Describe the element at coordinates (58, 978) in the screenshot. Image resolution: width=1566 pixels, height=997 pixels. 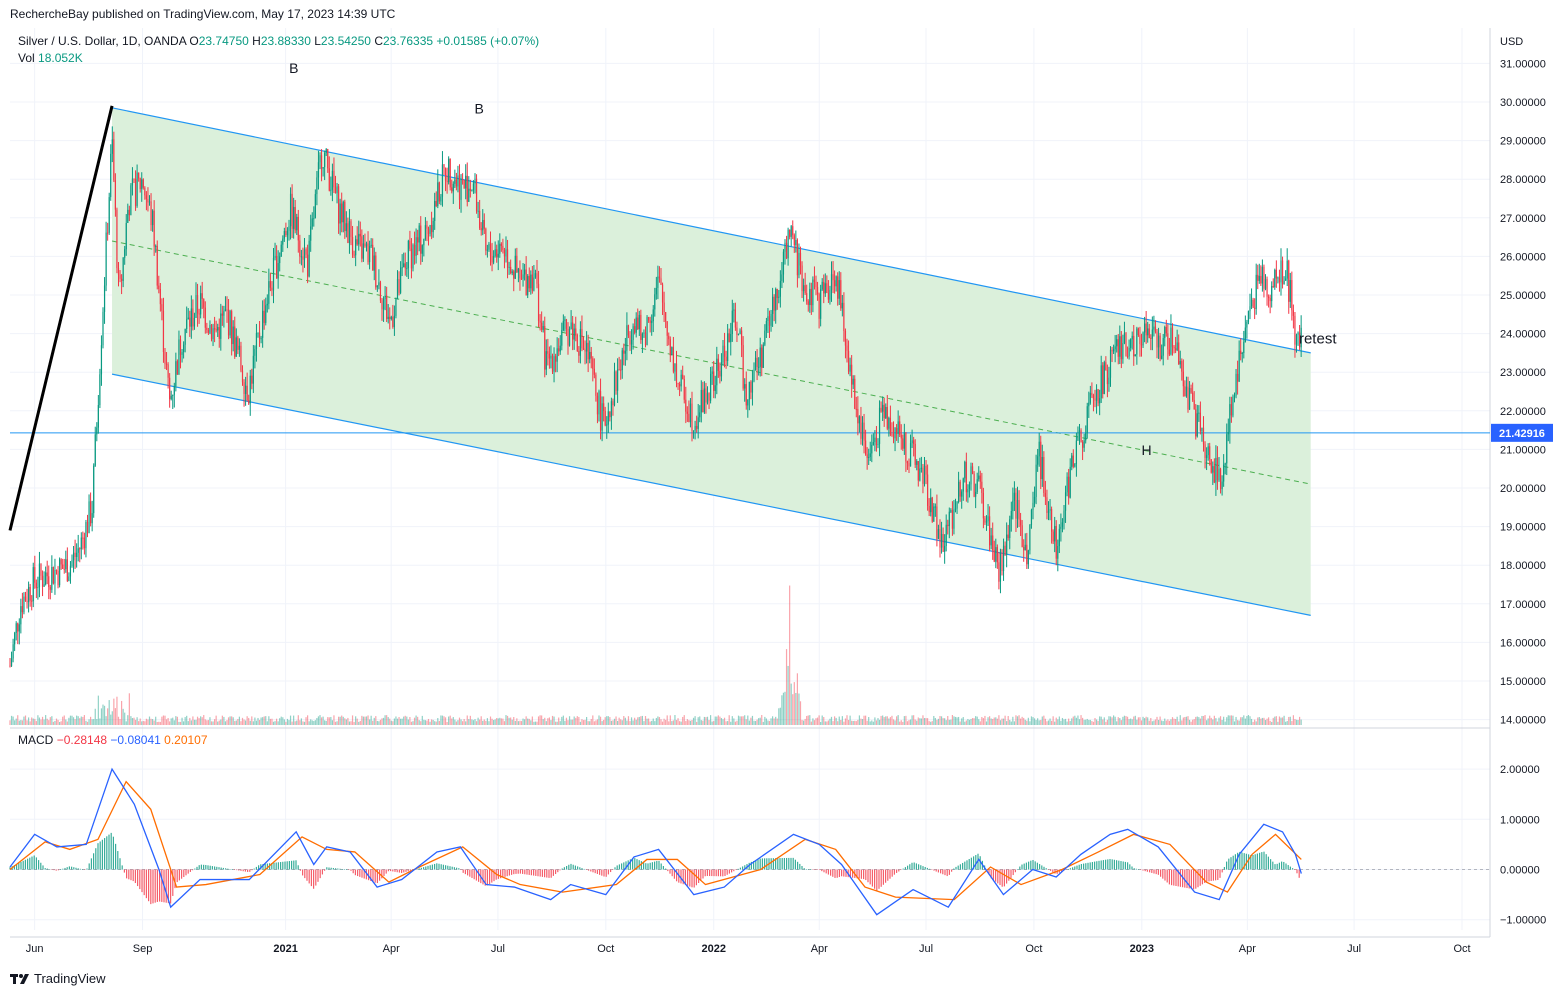
I see `tradingview-brand: TradingView` at that location.